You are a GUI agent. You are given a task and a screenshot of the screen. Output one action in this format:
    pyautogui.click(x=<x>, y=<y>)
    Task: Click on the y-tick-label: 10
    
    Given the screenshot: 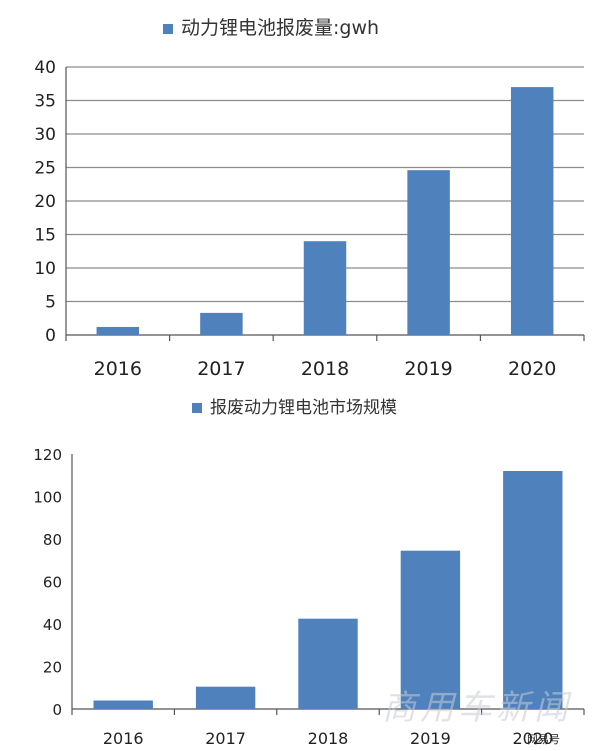 What is the action you would take?
    pyautogui.click(x=45, y=269)
    